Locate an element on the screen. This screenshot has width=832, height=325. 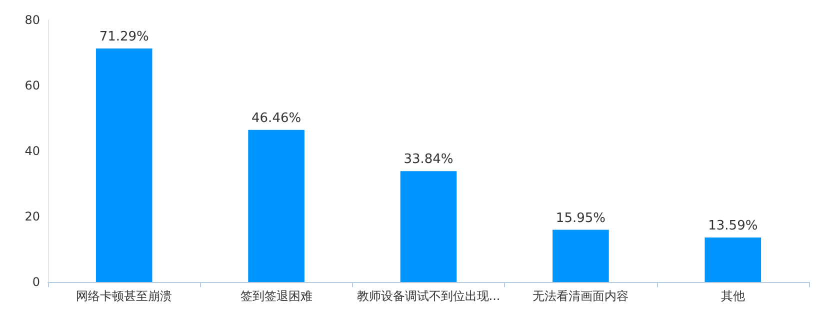
x-tick-label: 签到签退困难 is located at coordinates (276, 296).